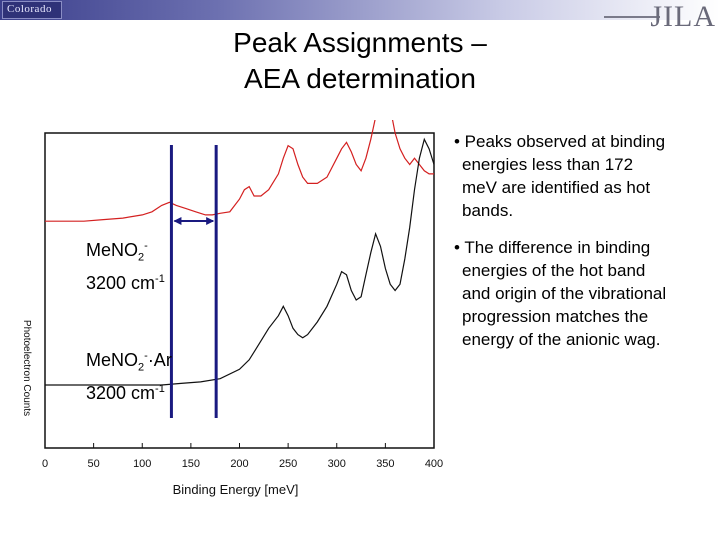 The width and height of the screenshot is (720, 540). What do you see at coordinates (236, 489) in the screenshot?
I see `x-axis-label: Binding Energy [meV]` at bounding box center [236, 489].